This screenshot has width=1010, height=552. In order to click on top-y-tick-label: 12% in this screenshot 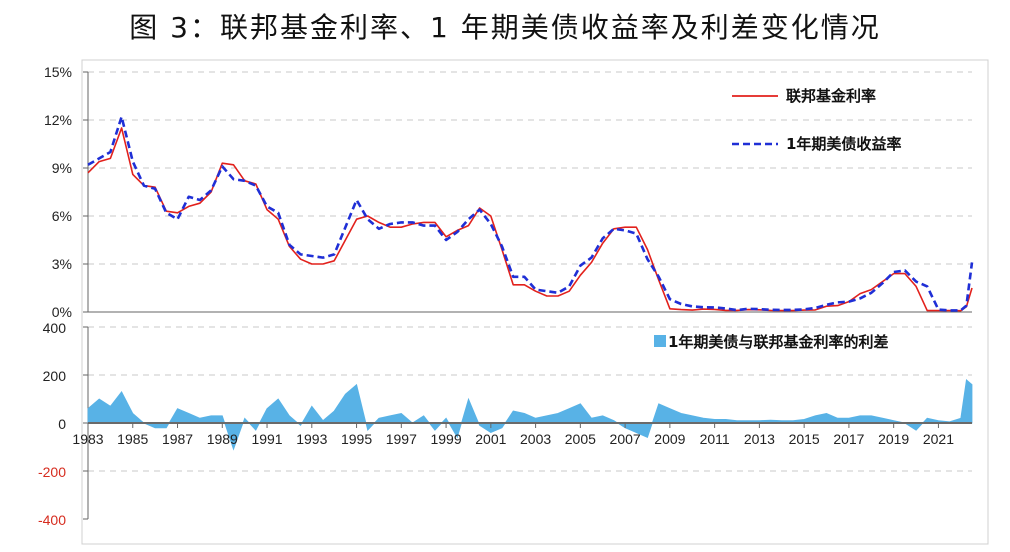, I will do `click(58, 120)`.